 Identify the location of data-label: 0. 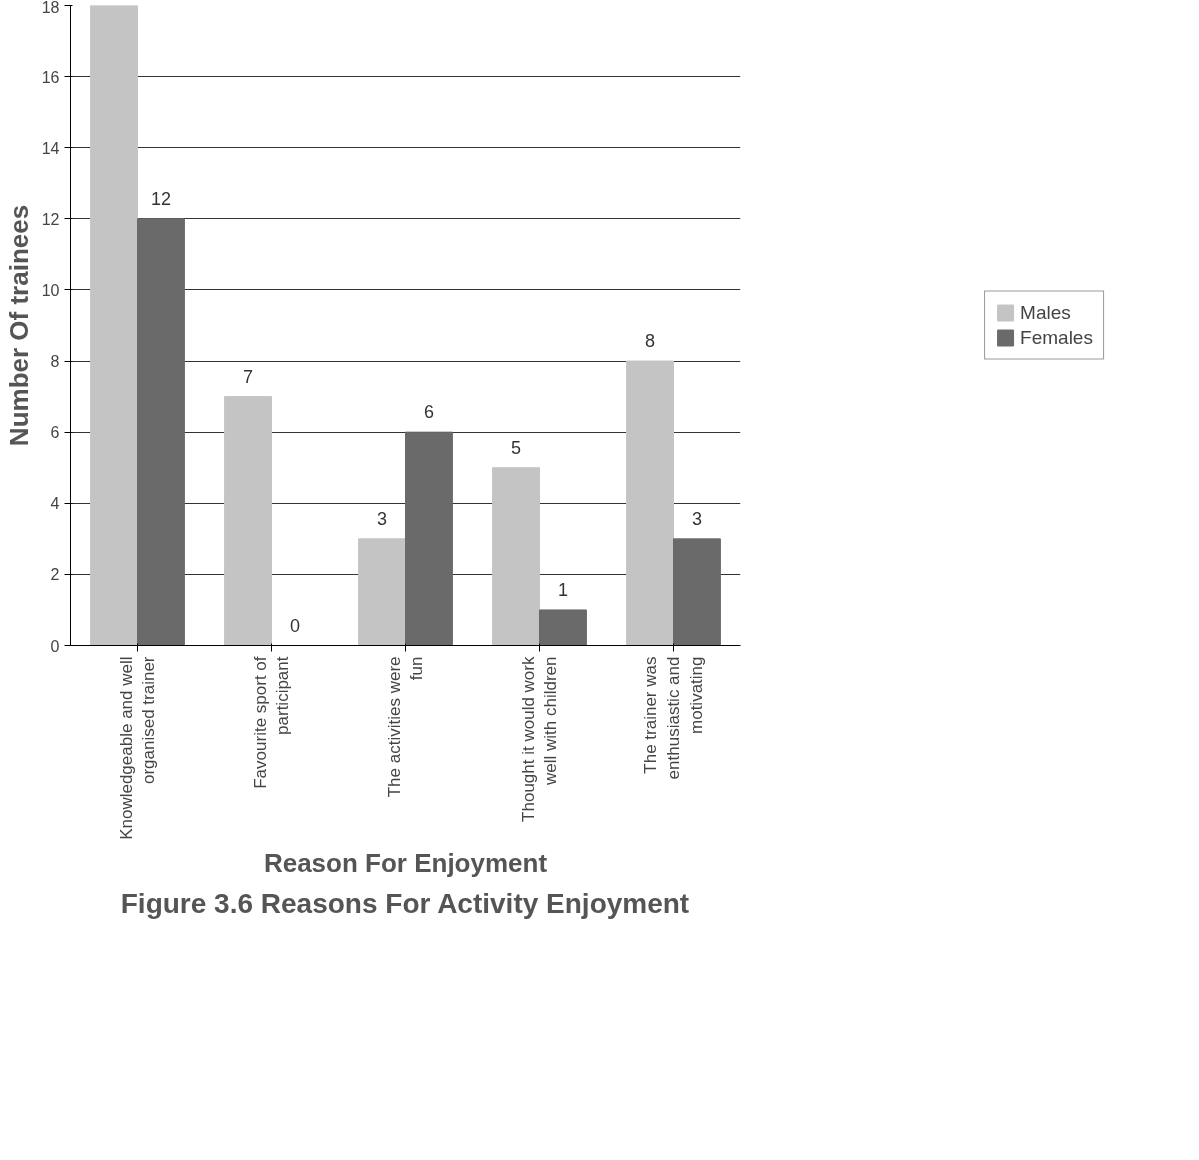
(294, 625).